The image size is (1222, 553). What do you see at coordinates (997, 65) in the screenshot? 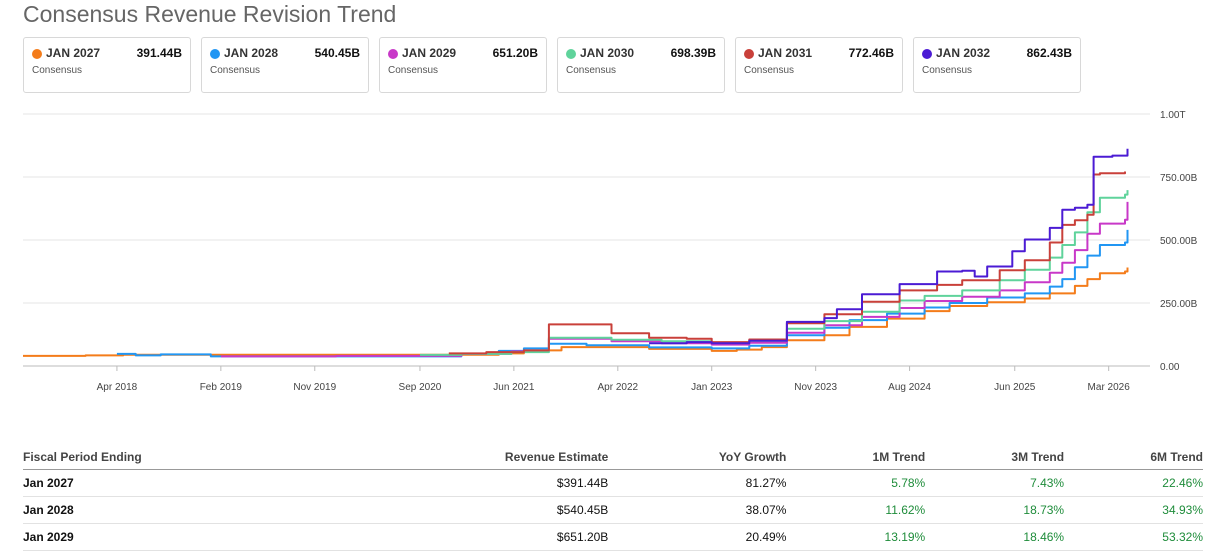
I see `legend-card-jan-2032: JAN 2032 862.43B Consensus` at bounding box center [997, 65].